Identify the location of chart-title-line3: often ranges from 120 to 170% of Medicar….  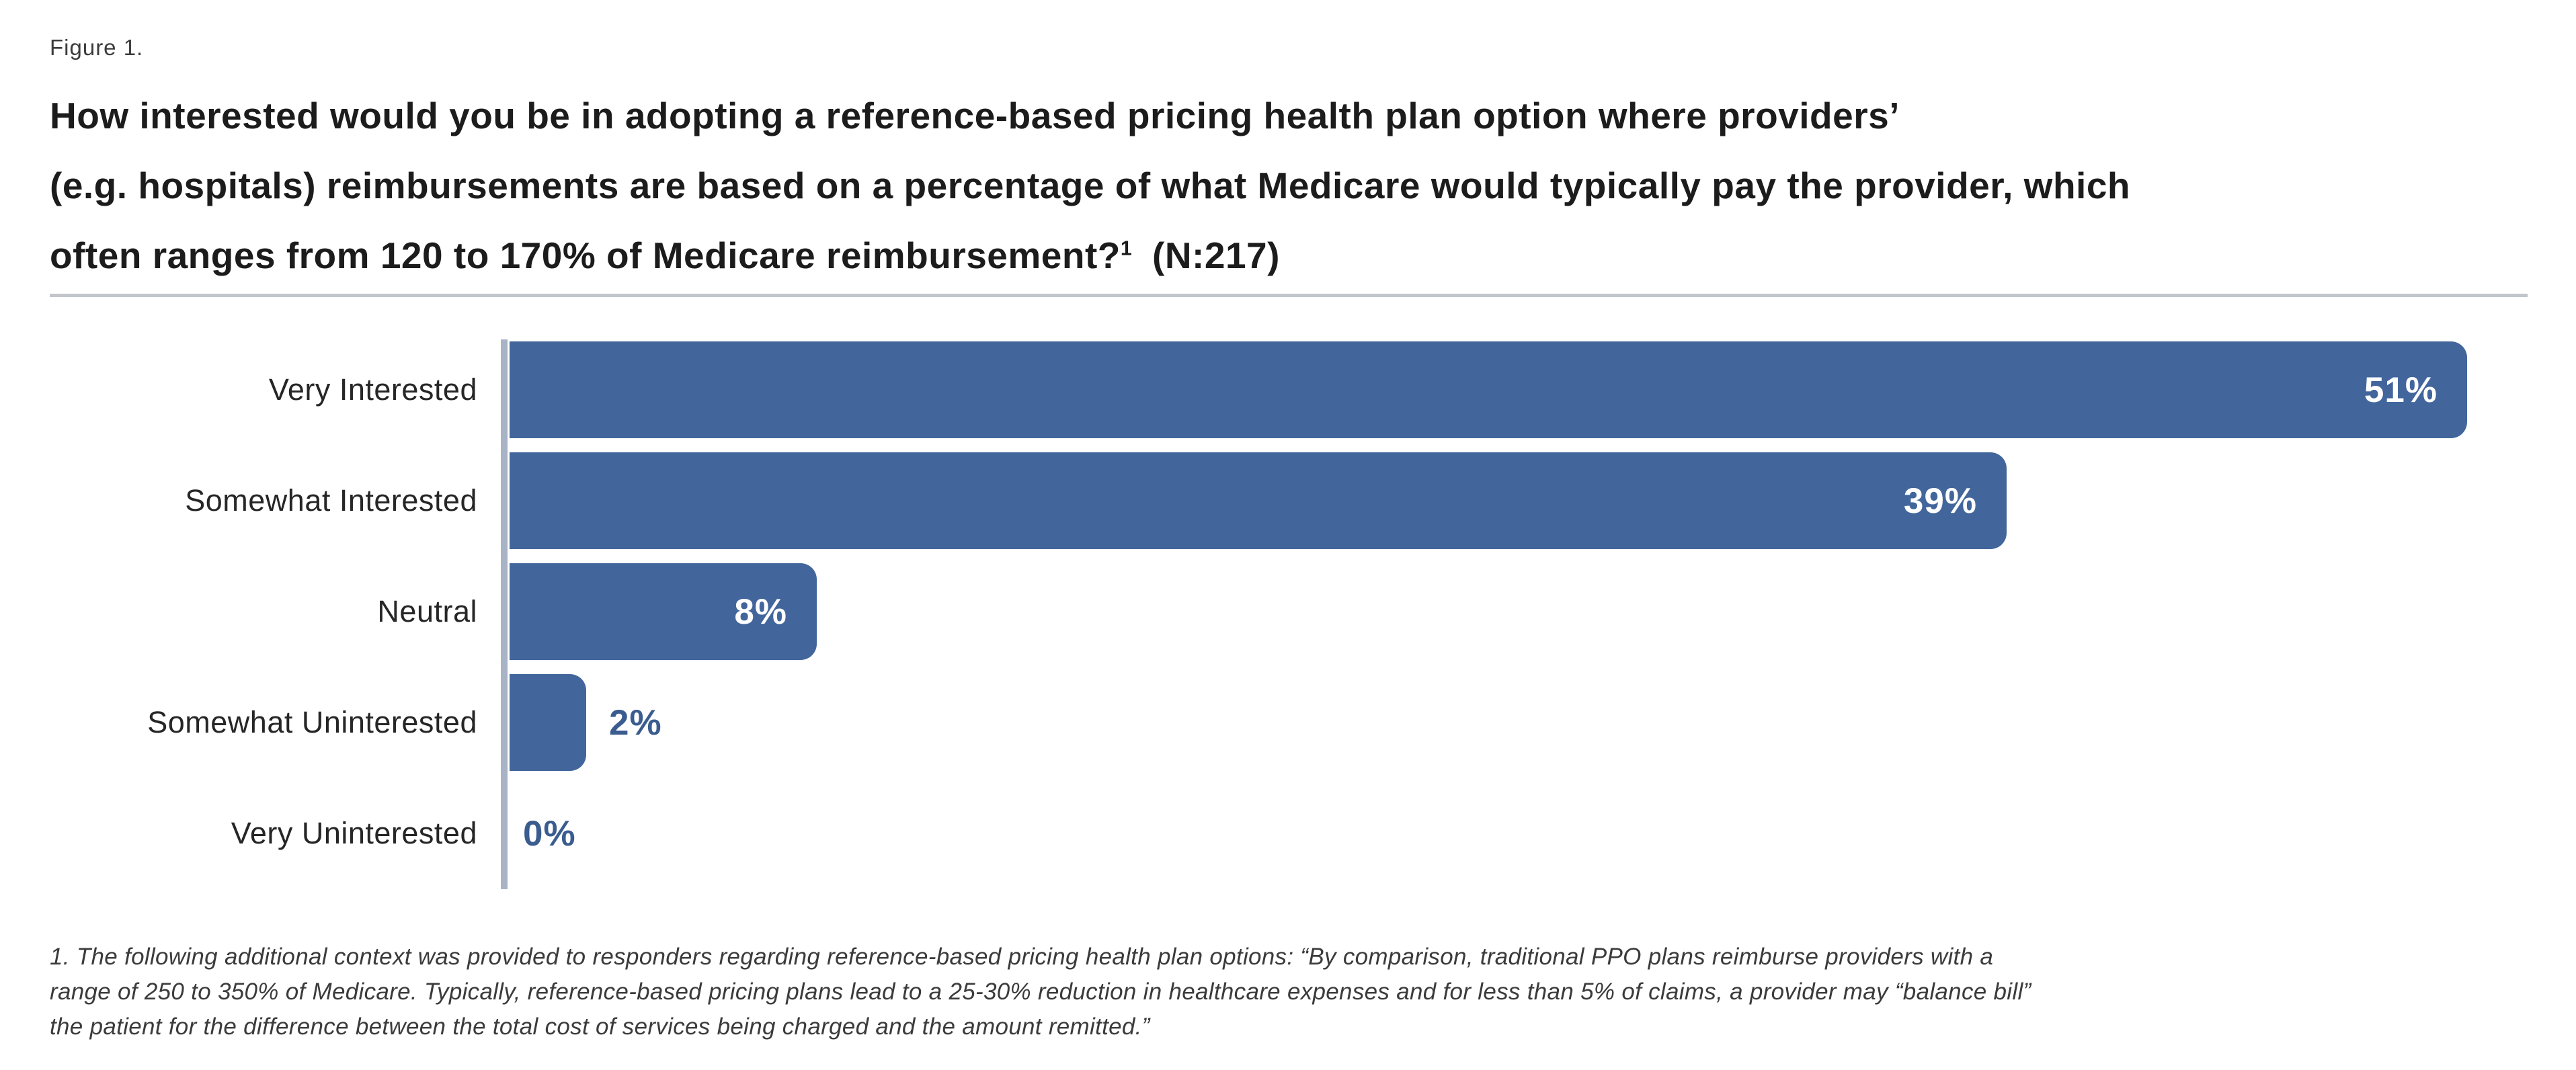
(585, 256).